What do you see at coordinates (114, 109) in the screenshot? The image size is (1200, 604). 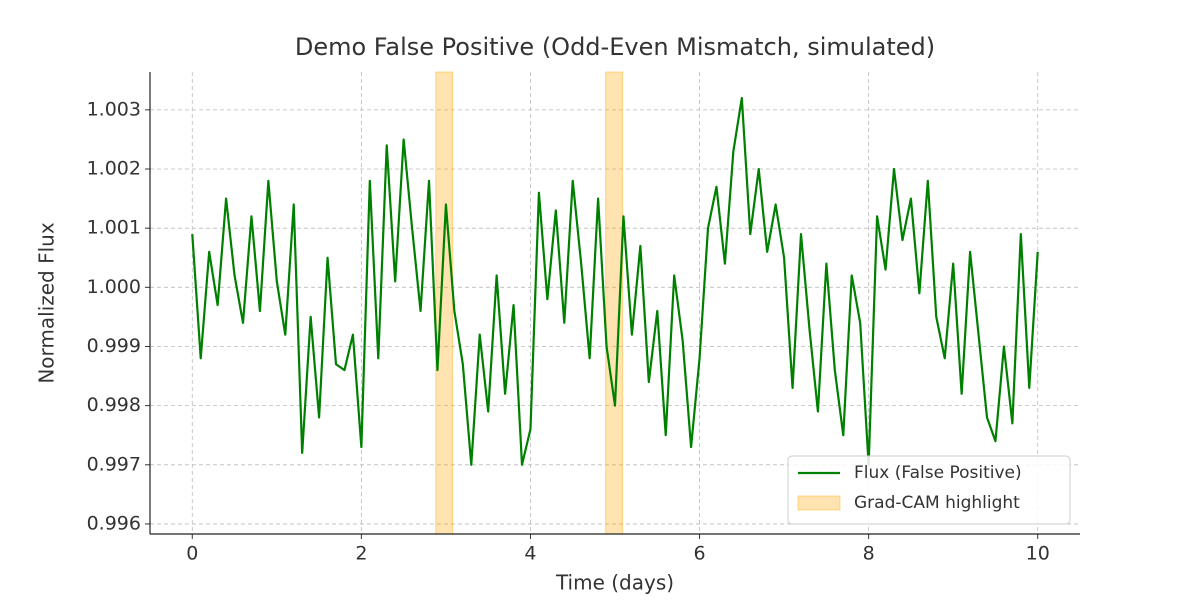 I see `y-tick-label: 1.003` at bounding box center [114, 109].